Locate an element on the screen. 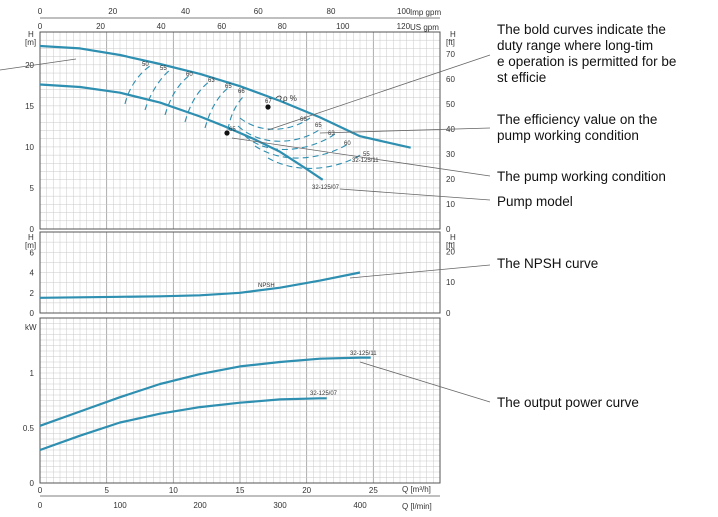 This screenshot has width=718, height=517. head-m-tick: 5 is located at coordinates (32, 188).